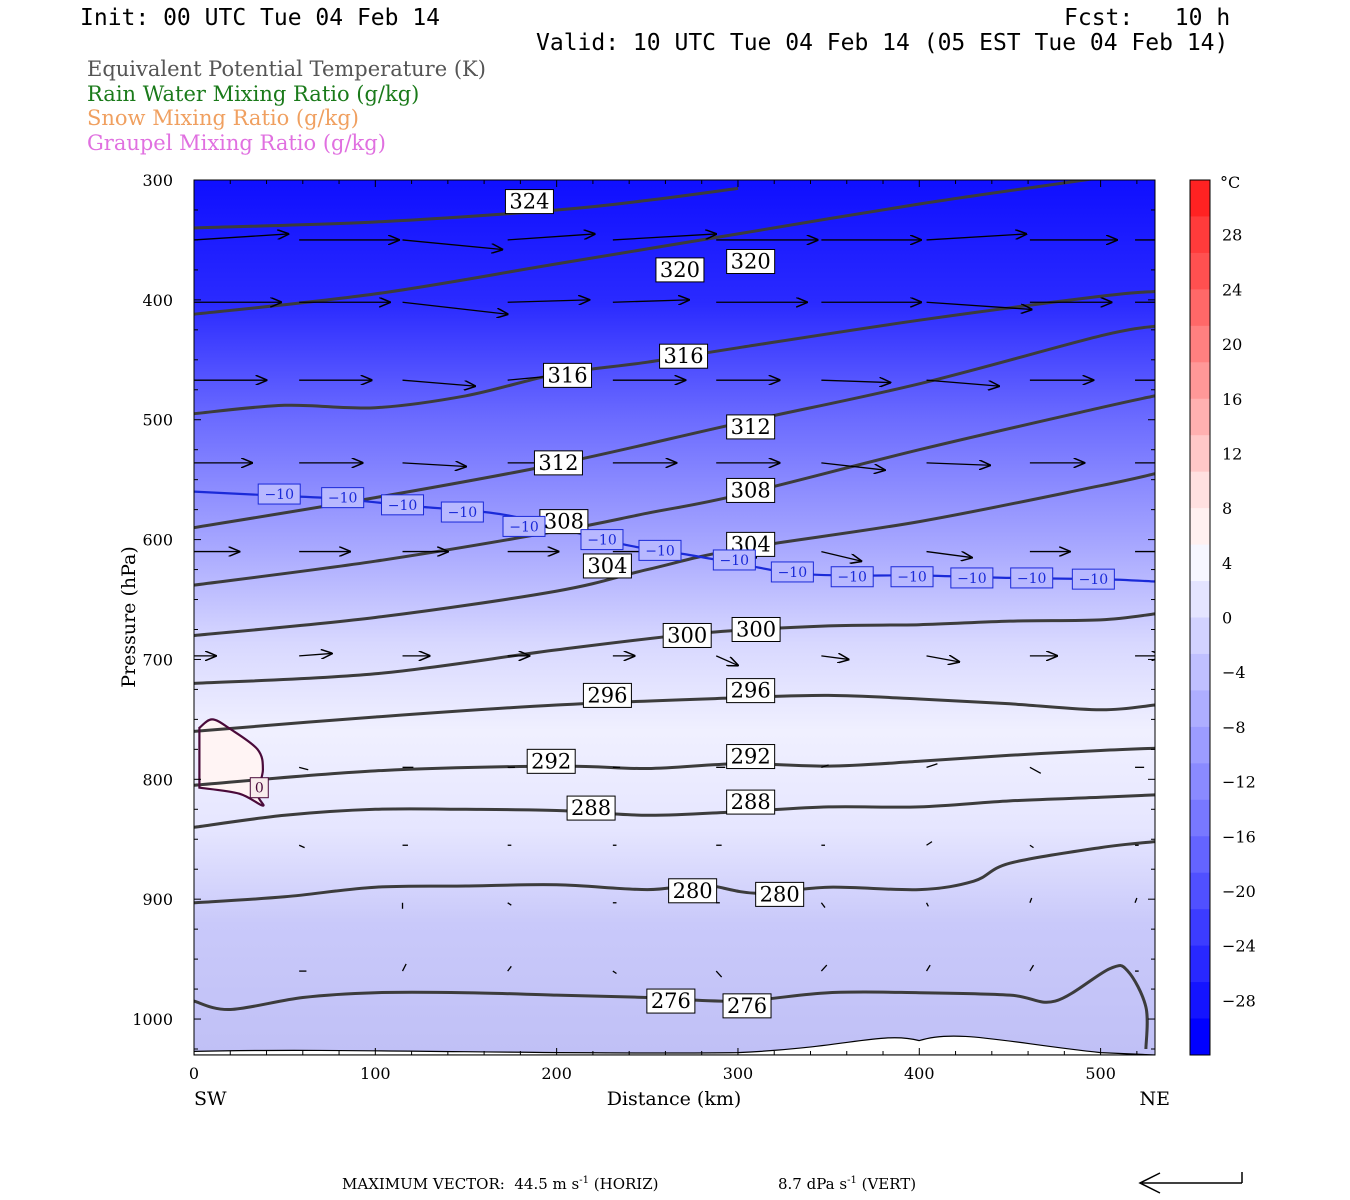 Image resolution: width=1350 pixels, height=1200 pixels. Describe the element at coordinates (1227, 508) in the screenshot. I see `colorbar-tick-label: 8` at that location.